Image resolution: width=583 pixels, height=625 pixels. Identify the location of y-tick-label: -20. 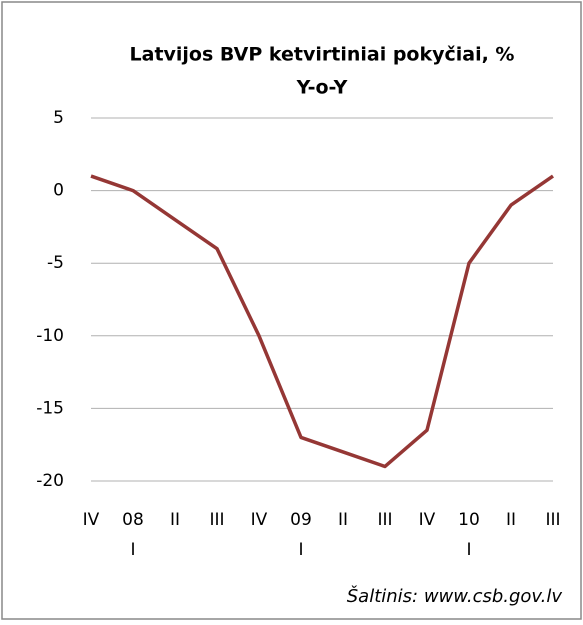
(50, 481).